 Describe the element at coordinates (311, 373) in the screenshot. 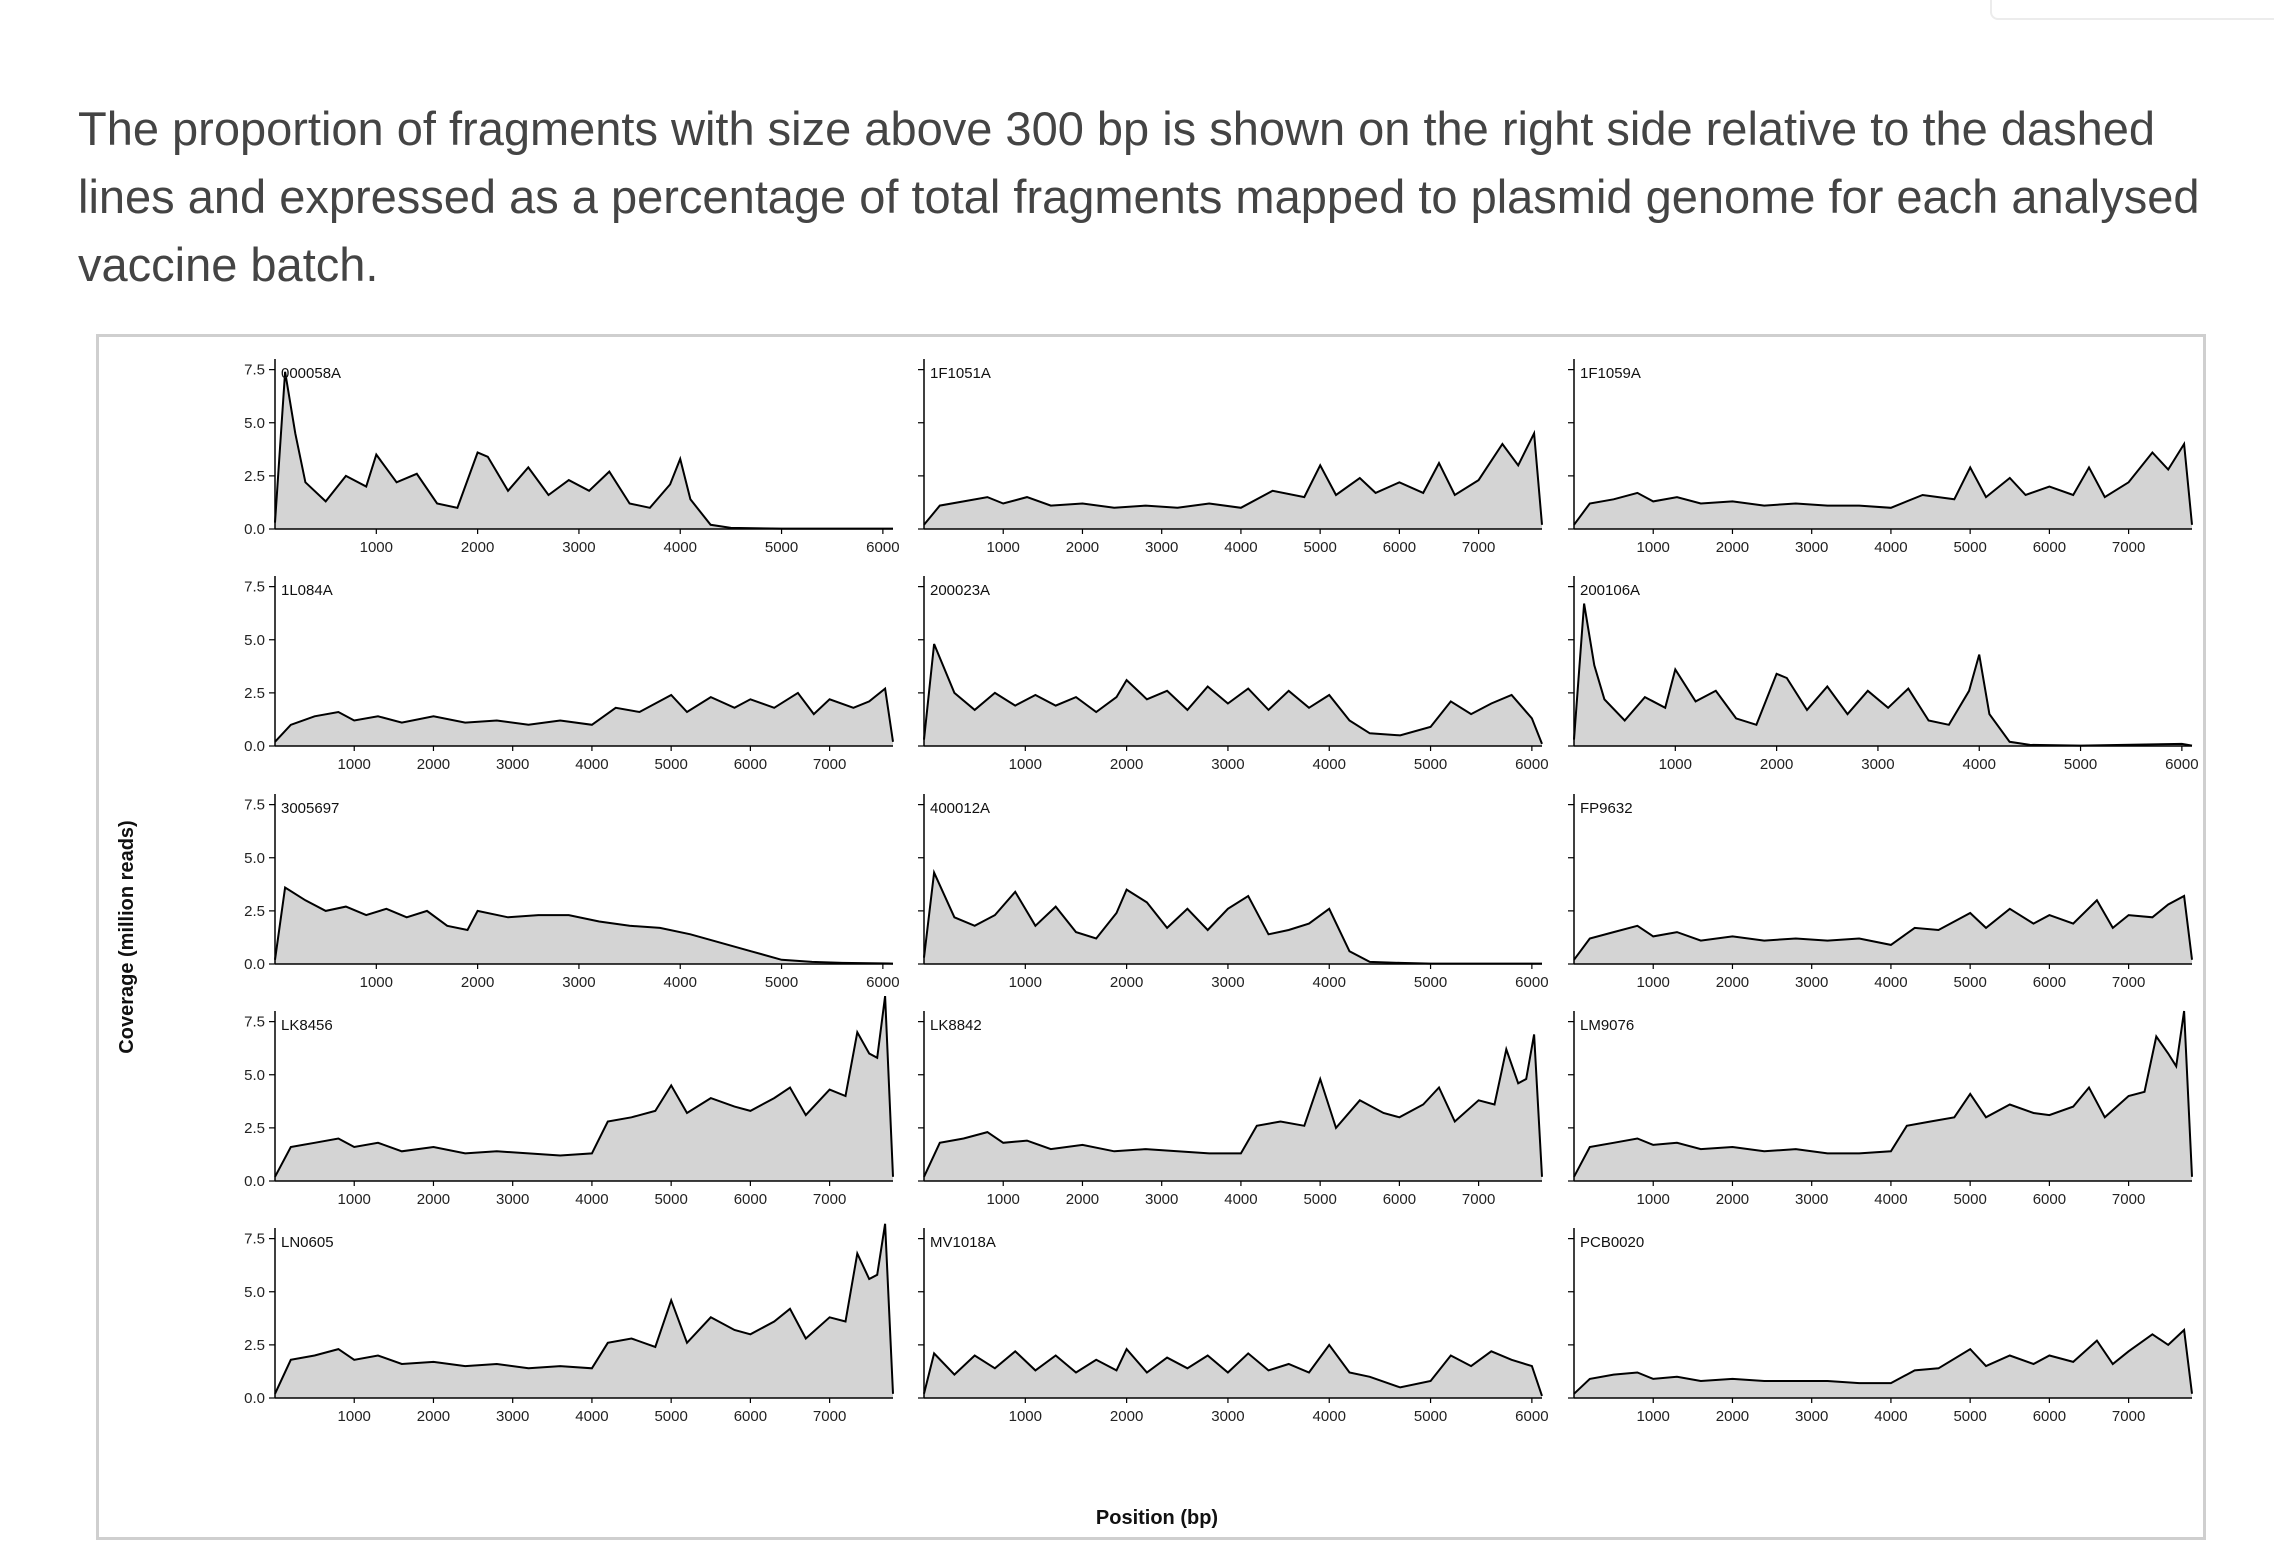

I see `panel-label: 000058A` at that location.